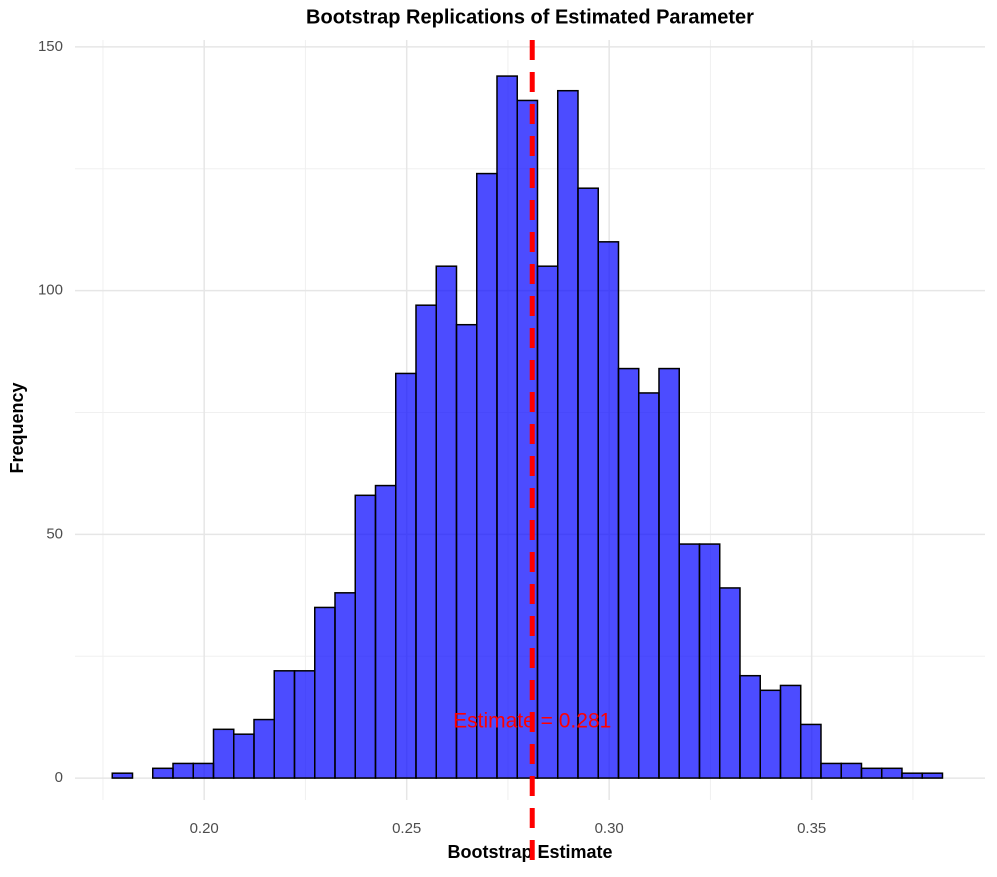 This screenshot has width=997, height=877. What do you see at coordinates (59, 777) in the screenshot?
I see `y-tick-label: 0` at bounding box center [59, 777].